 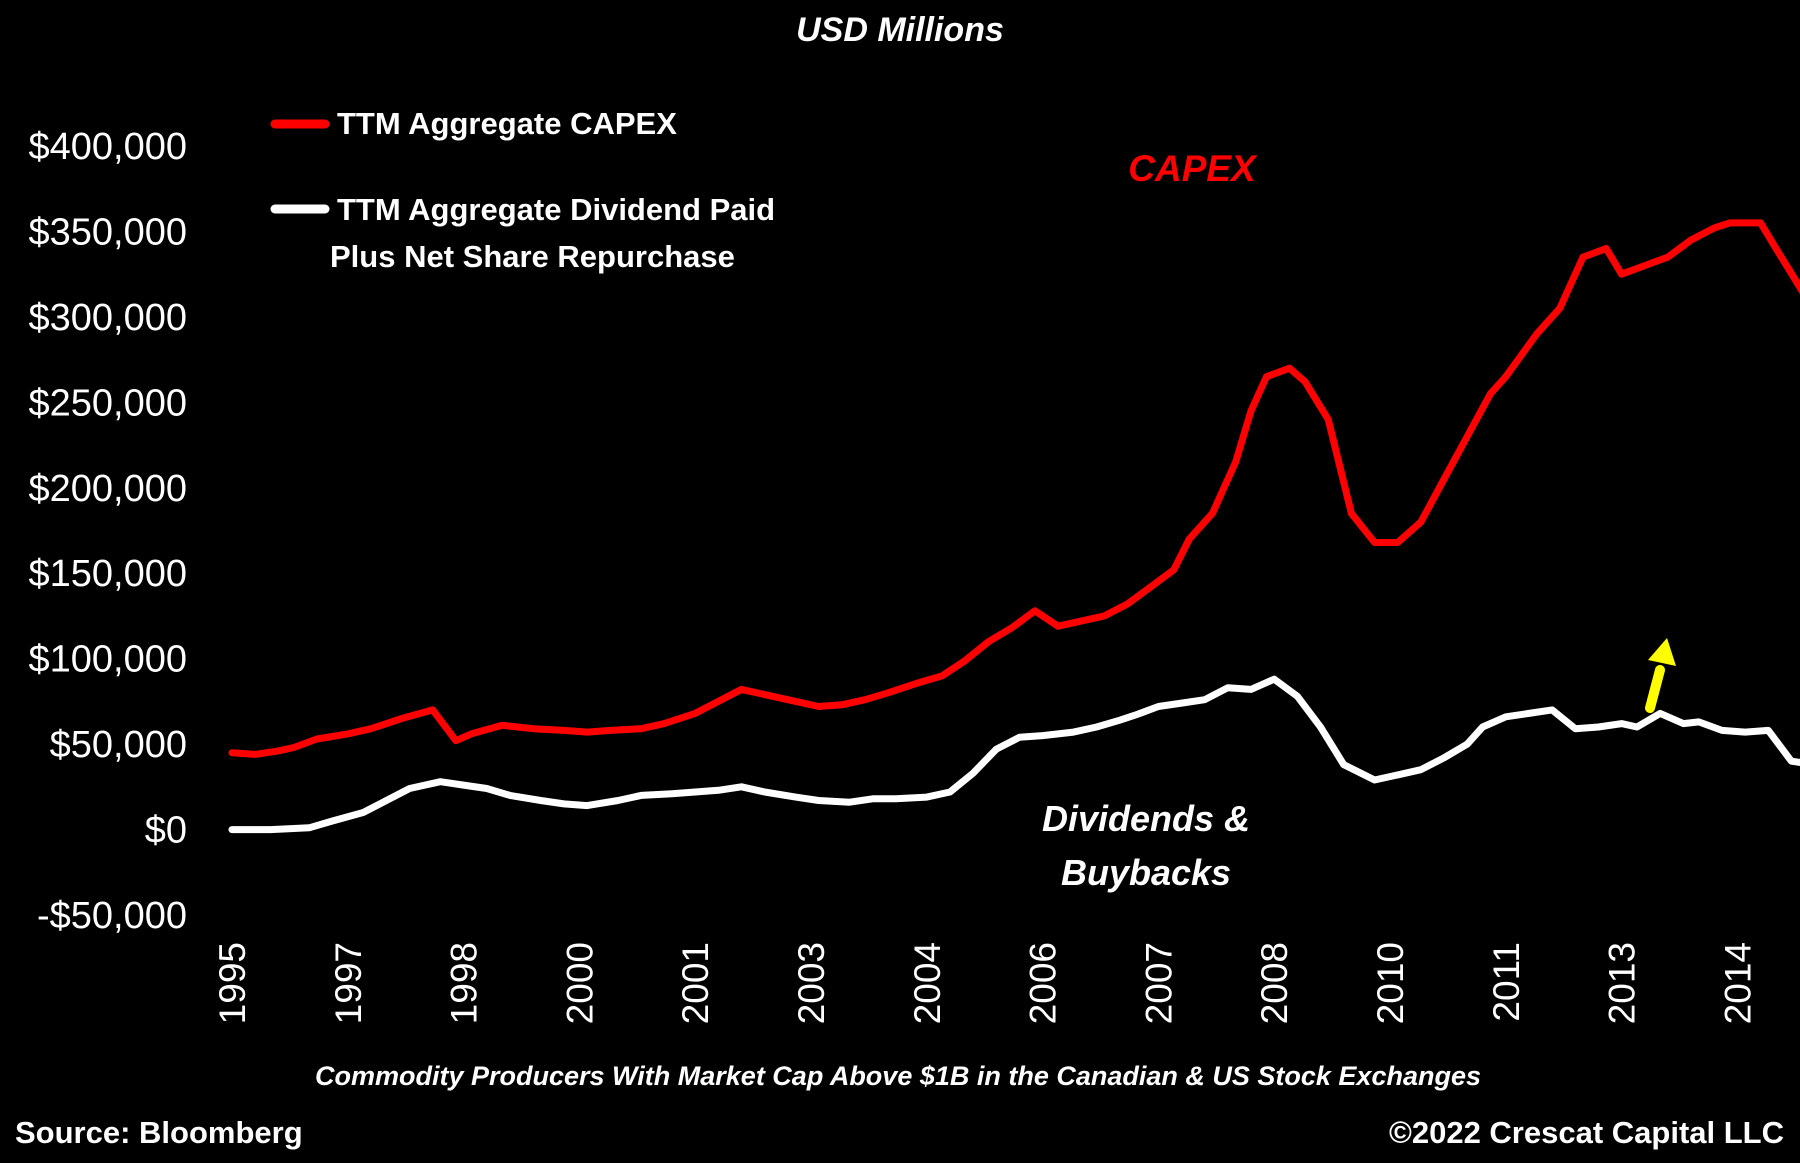 What do you see at coordinates (811, 983) in the screenshot?
I see `x-tick-label: 2003` at bounding box center [811, 983].